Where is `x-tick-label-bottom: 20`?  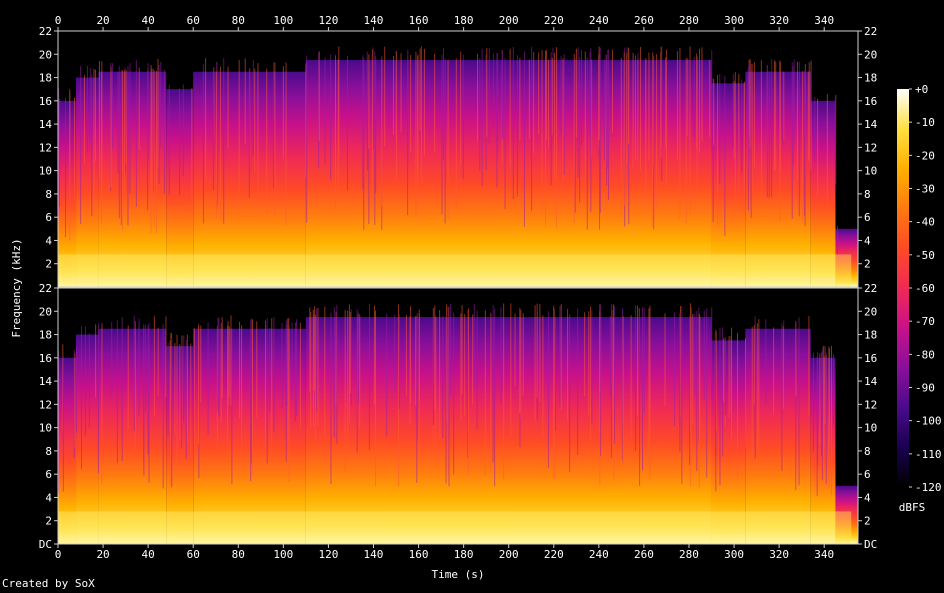
x-tick-label-bottom: 20 is located at coordinates (102, 554).